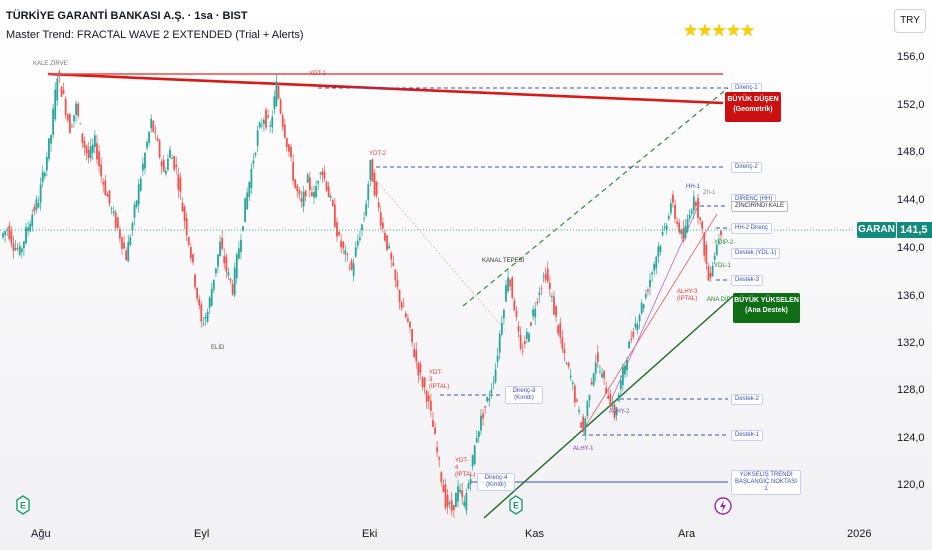 This screenshot has width=932, height=550. I want to click on rating-stars: ★★★★★, so click(719, 30).